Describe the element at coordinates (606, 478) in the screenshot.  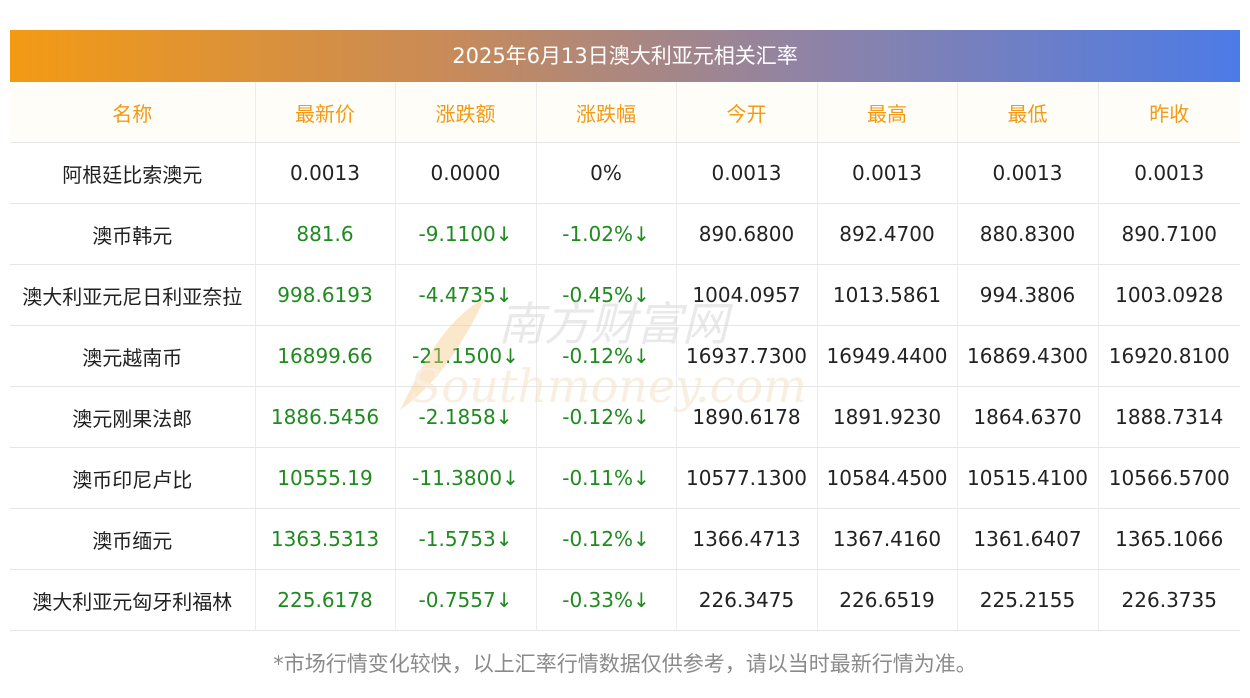
I see `change-percent: -0.11%↓` at that location.